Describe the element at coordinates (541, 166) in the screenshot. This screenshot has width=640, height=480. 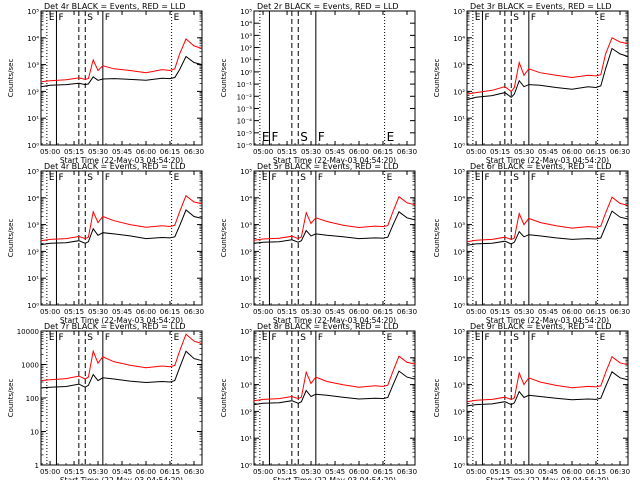
I see `panel-title: Det 6r BLACK = Events, RED = LLD` at that location.